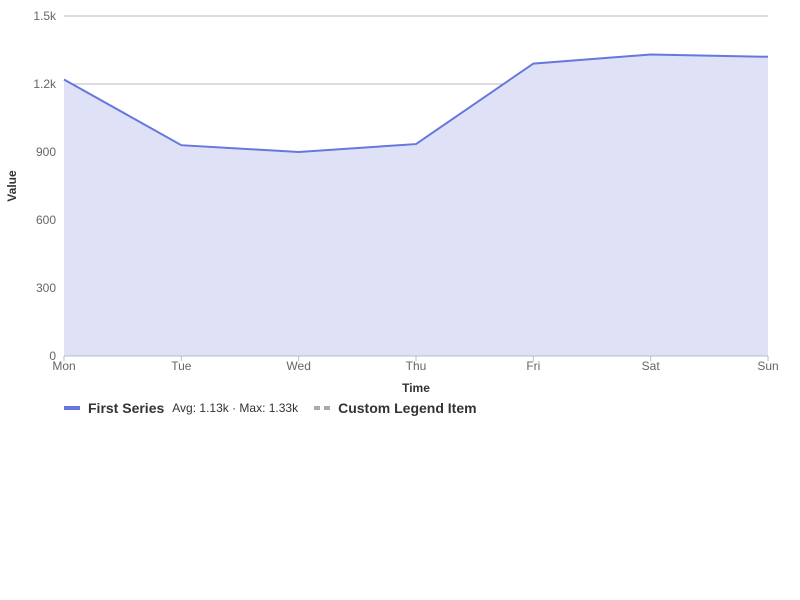  I want to click on x-tick-label: Fri, so click(533, 366).